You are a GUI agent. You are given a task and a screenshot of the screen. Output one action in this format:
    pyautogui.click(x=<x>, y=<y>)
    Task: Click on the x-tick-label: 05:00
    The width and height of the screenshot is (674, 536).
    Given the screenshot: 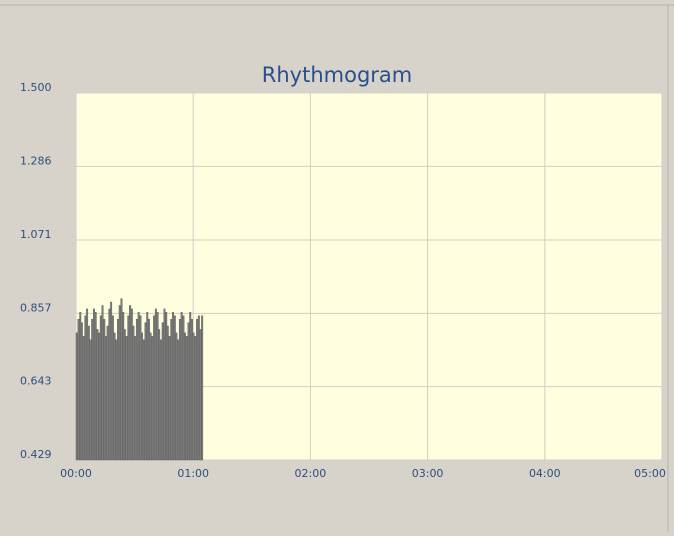 What is the action you would take?
    pyautogui.click(x=650, y=473)
    